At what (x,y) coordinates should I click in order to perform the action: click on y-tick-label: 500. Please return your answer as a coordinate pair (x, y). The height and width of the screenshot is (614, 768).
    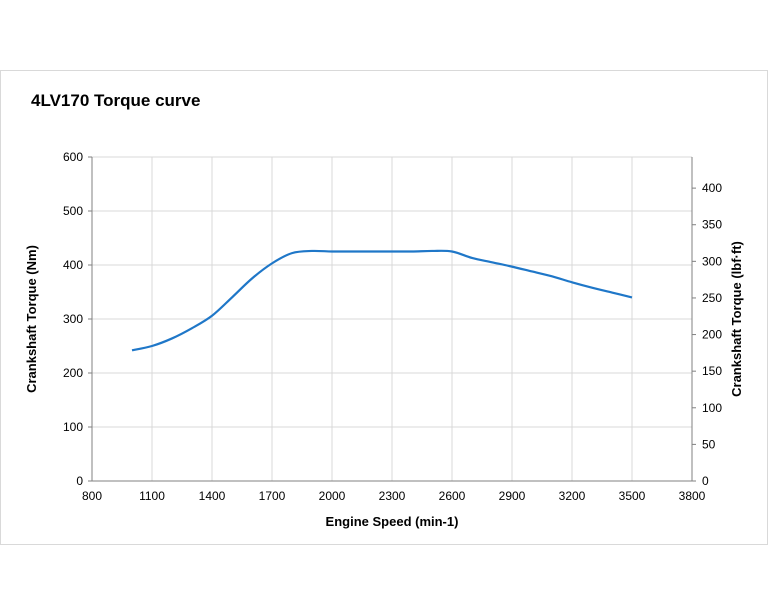
    Looking at the image, I should click on (73, 211).